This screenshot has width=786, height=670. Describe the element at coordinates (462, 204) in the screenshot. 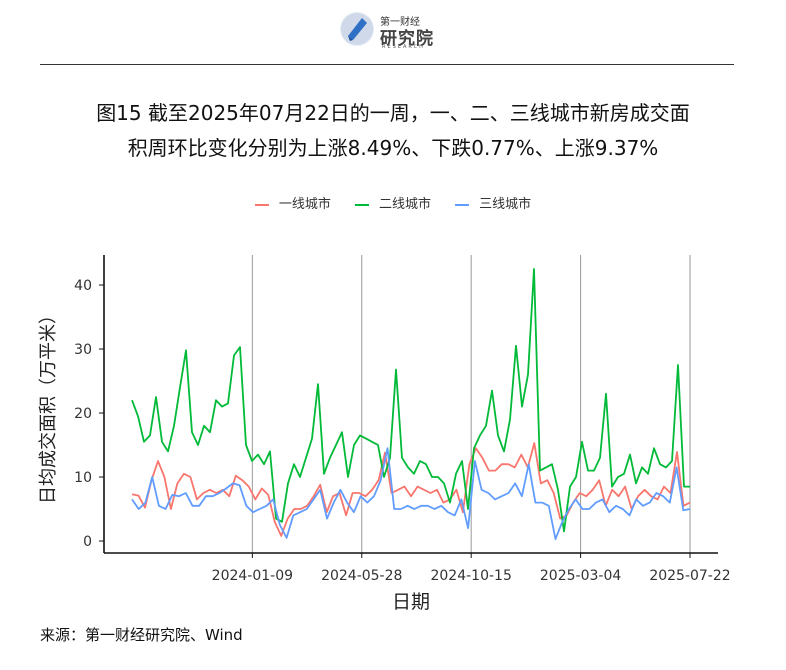

I see `legend-swatch-tier3` at that location.